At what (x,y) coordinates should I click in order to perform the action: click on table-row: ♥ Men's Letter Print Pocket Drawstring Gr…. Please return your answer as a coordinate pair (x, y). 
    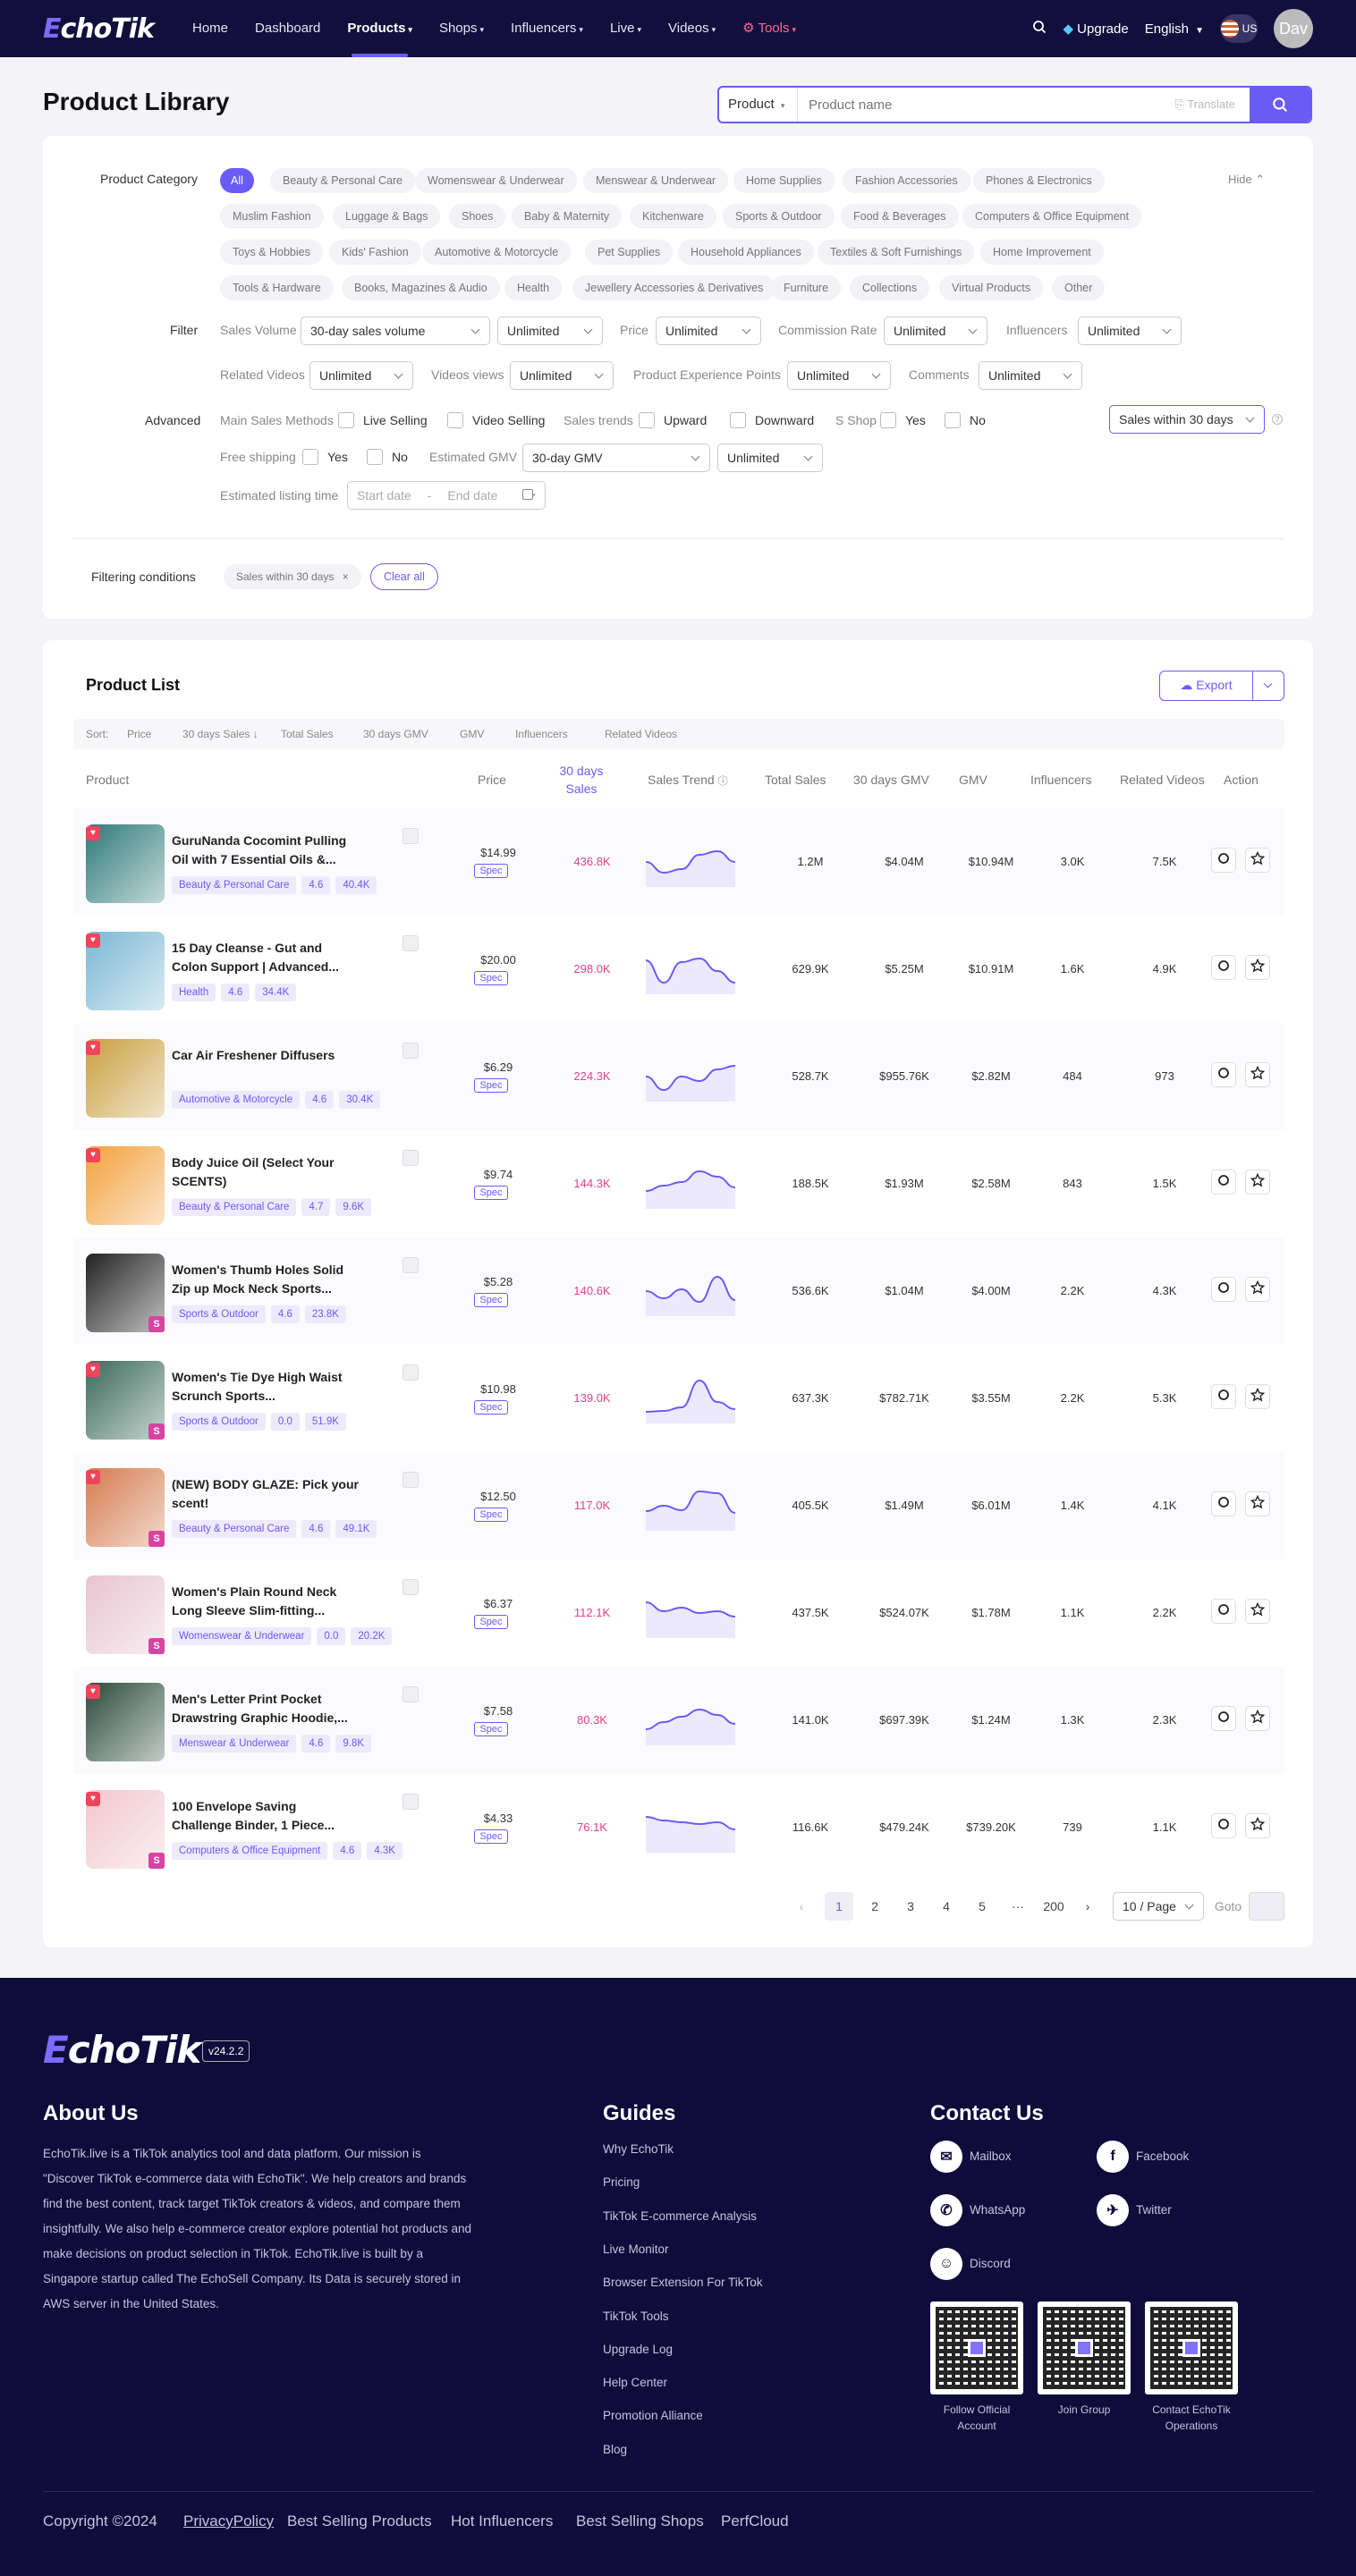
    Looking at the image, I should click on (678, 1720).